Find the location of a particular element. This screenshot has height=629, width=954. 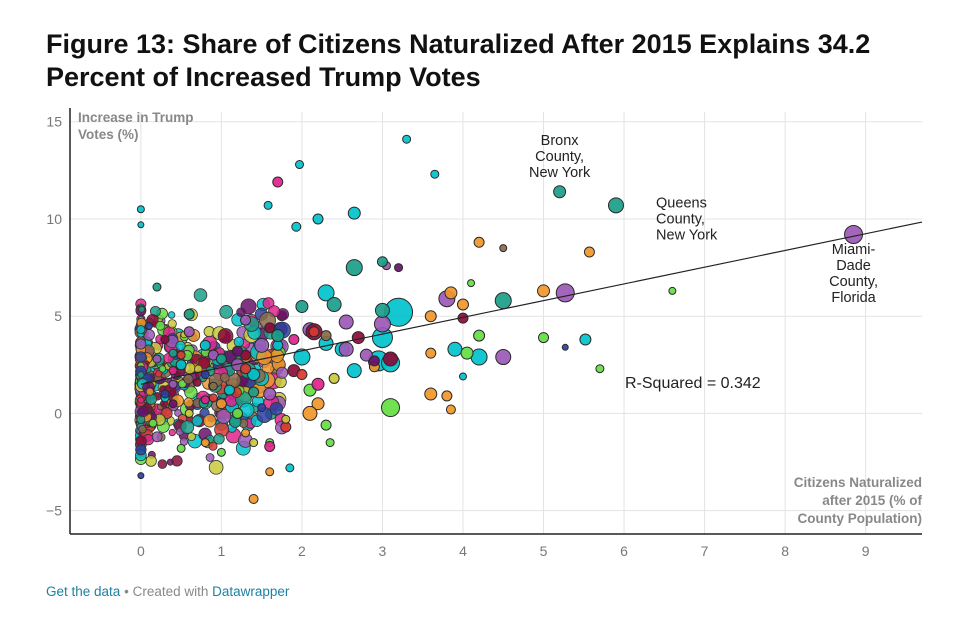

x-axis-title-line: Citizens Naturalized is located at coordinates (858, 482).